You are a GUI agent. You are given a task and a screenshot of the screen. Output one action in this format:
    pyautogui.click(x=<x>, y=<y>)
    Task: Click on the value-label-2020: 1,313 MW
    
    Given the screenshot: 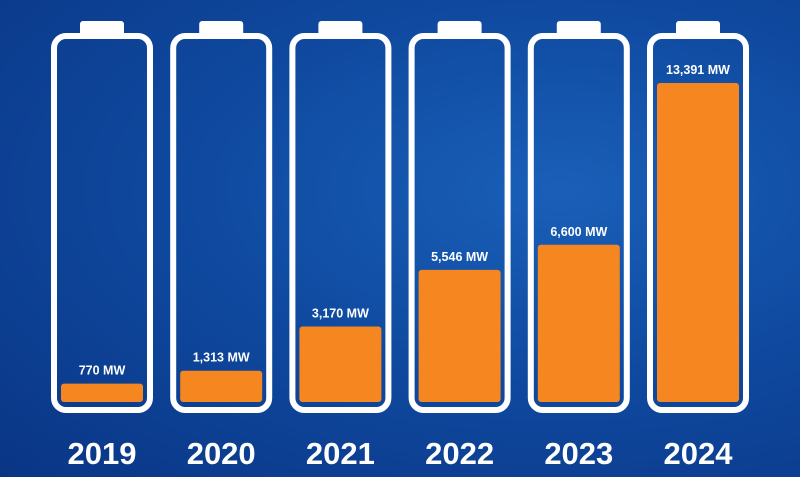 What is the action you would take?
    pyautogui.click(x=221, y=358)
    